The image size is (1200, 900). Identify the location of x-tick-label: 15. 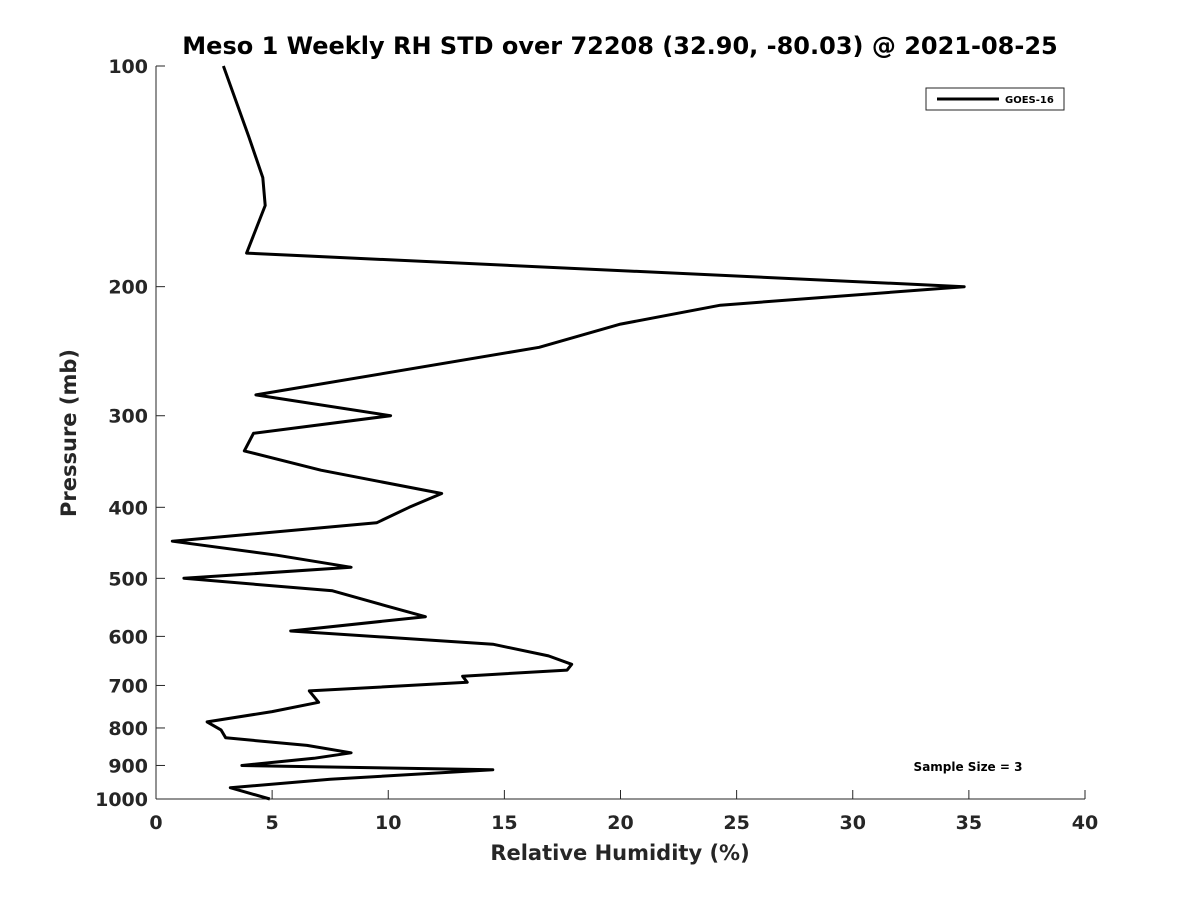
(504, 823).